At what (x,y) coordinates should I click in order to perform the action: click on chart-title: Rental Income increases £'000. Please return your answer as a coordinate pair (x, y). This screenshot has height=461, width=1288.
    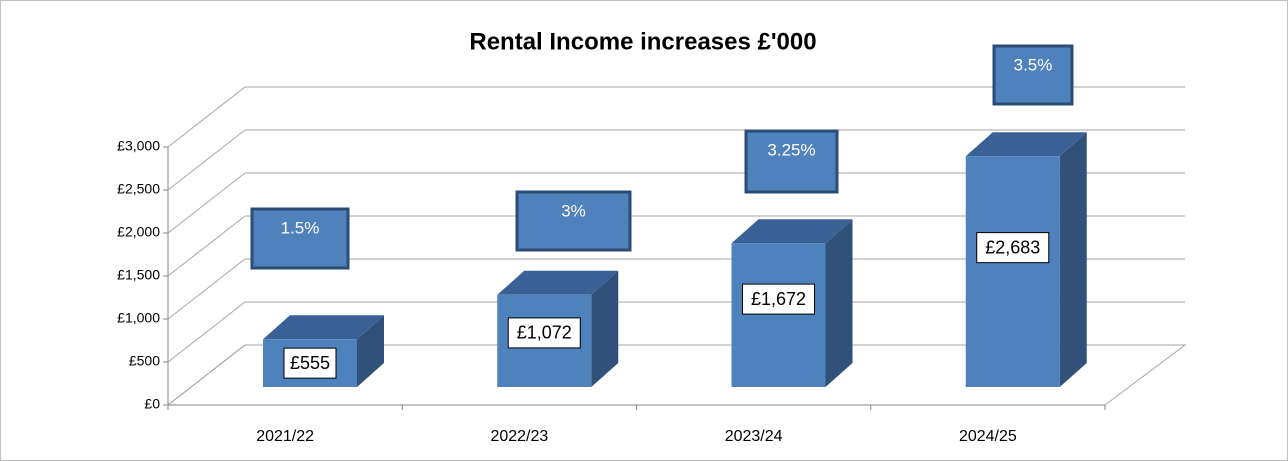
    Looking at the image, I should click on (642, 41).